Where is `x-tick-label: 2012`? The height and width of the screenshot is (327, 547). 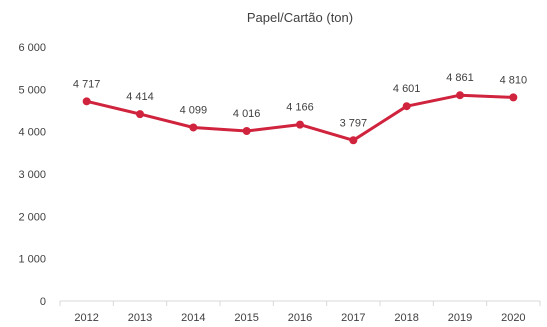 x-tick-label: 2012 is located at coordinates (86, 318).